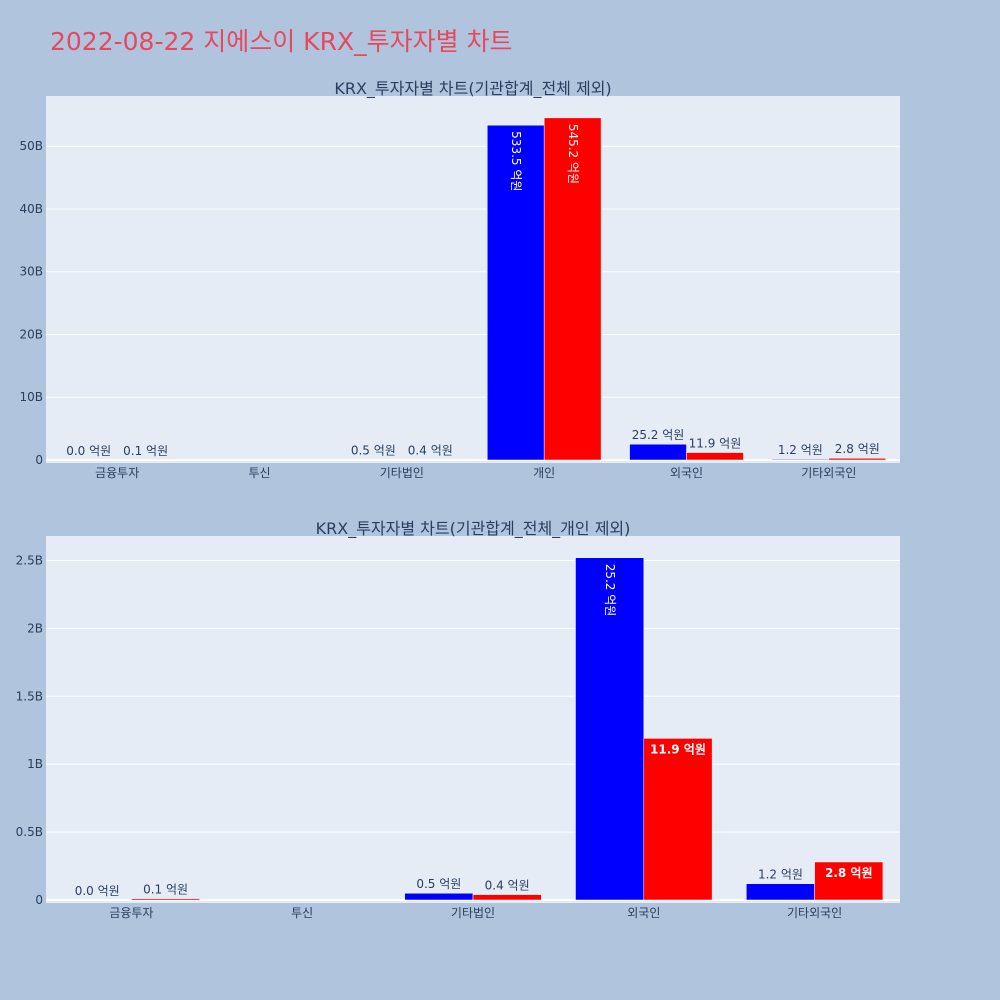  What do you see at coordinates (31, 146) in the screenshot?
I see `y-tick-label: 50B` at bounding box center [31, 146].